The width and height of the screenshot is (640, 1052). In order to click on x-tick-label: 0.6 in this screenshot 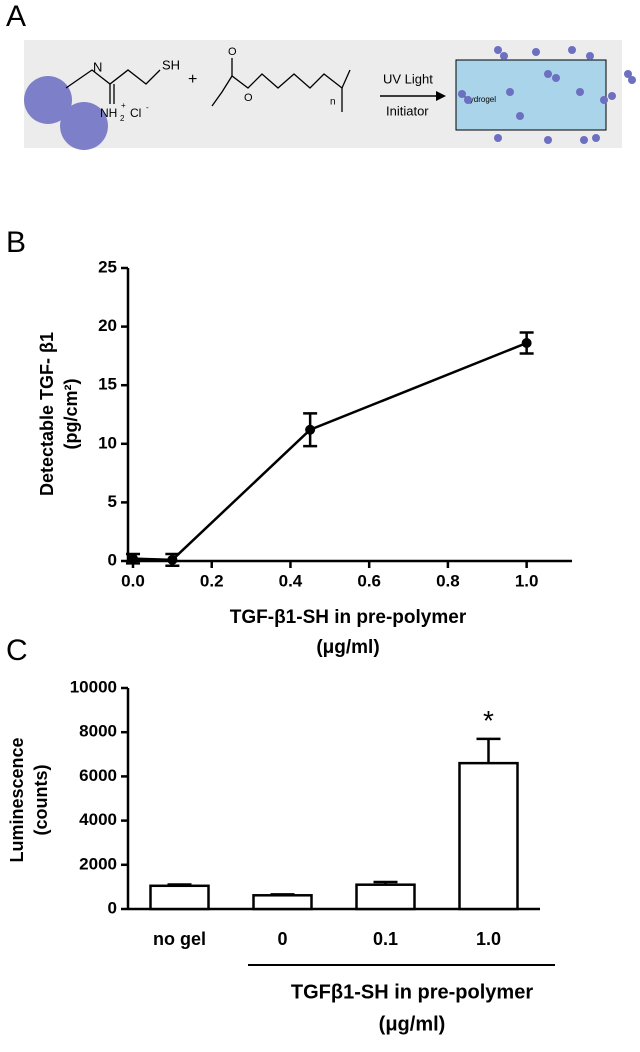, I will do `click(369, 580)`.